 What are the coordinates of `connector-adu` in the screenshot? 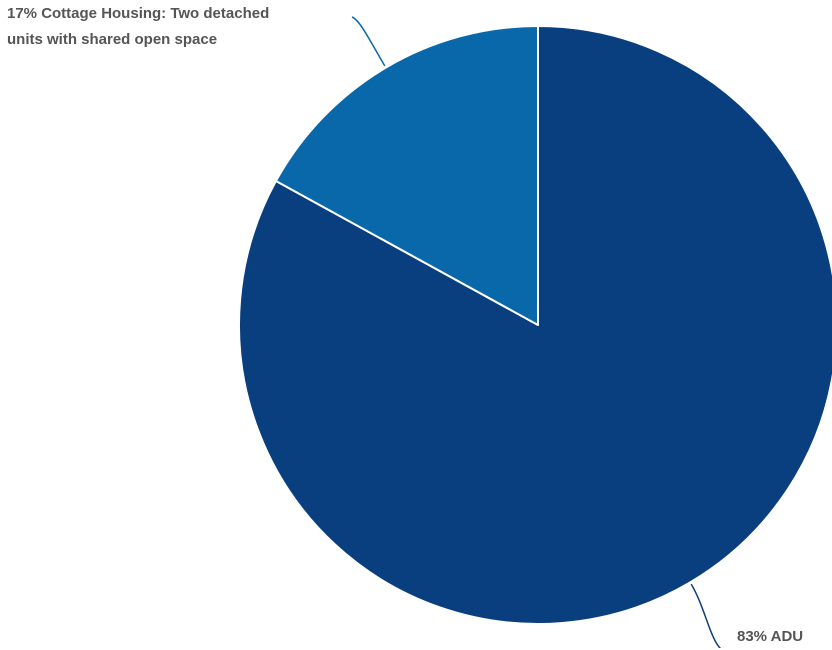 It's located at (706, 615).